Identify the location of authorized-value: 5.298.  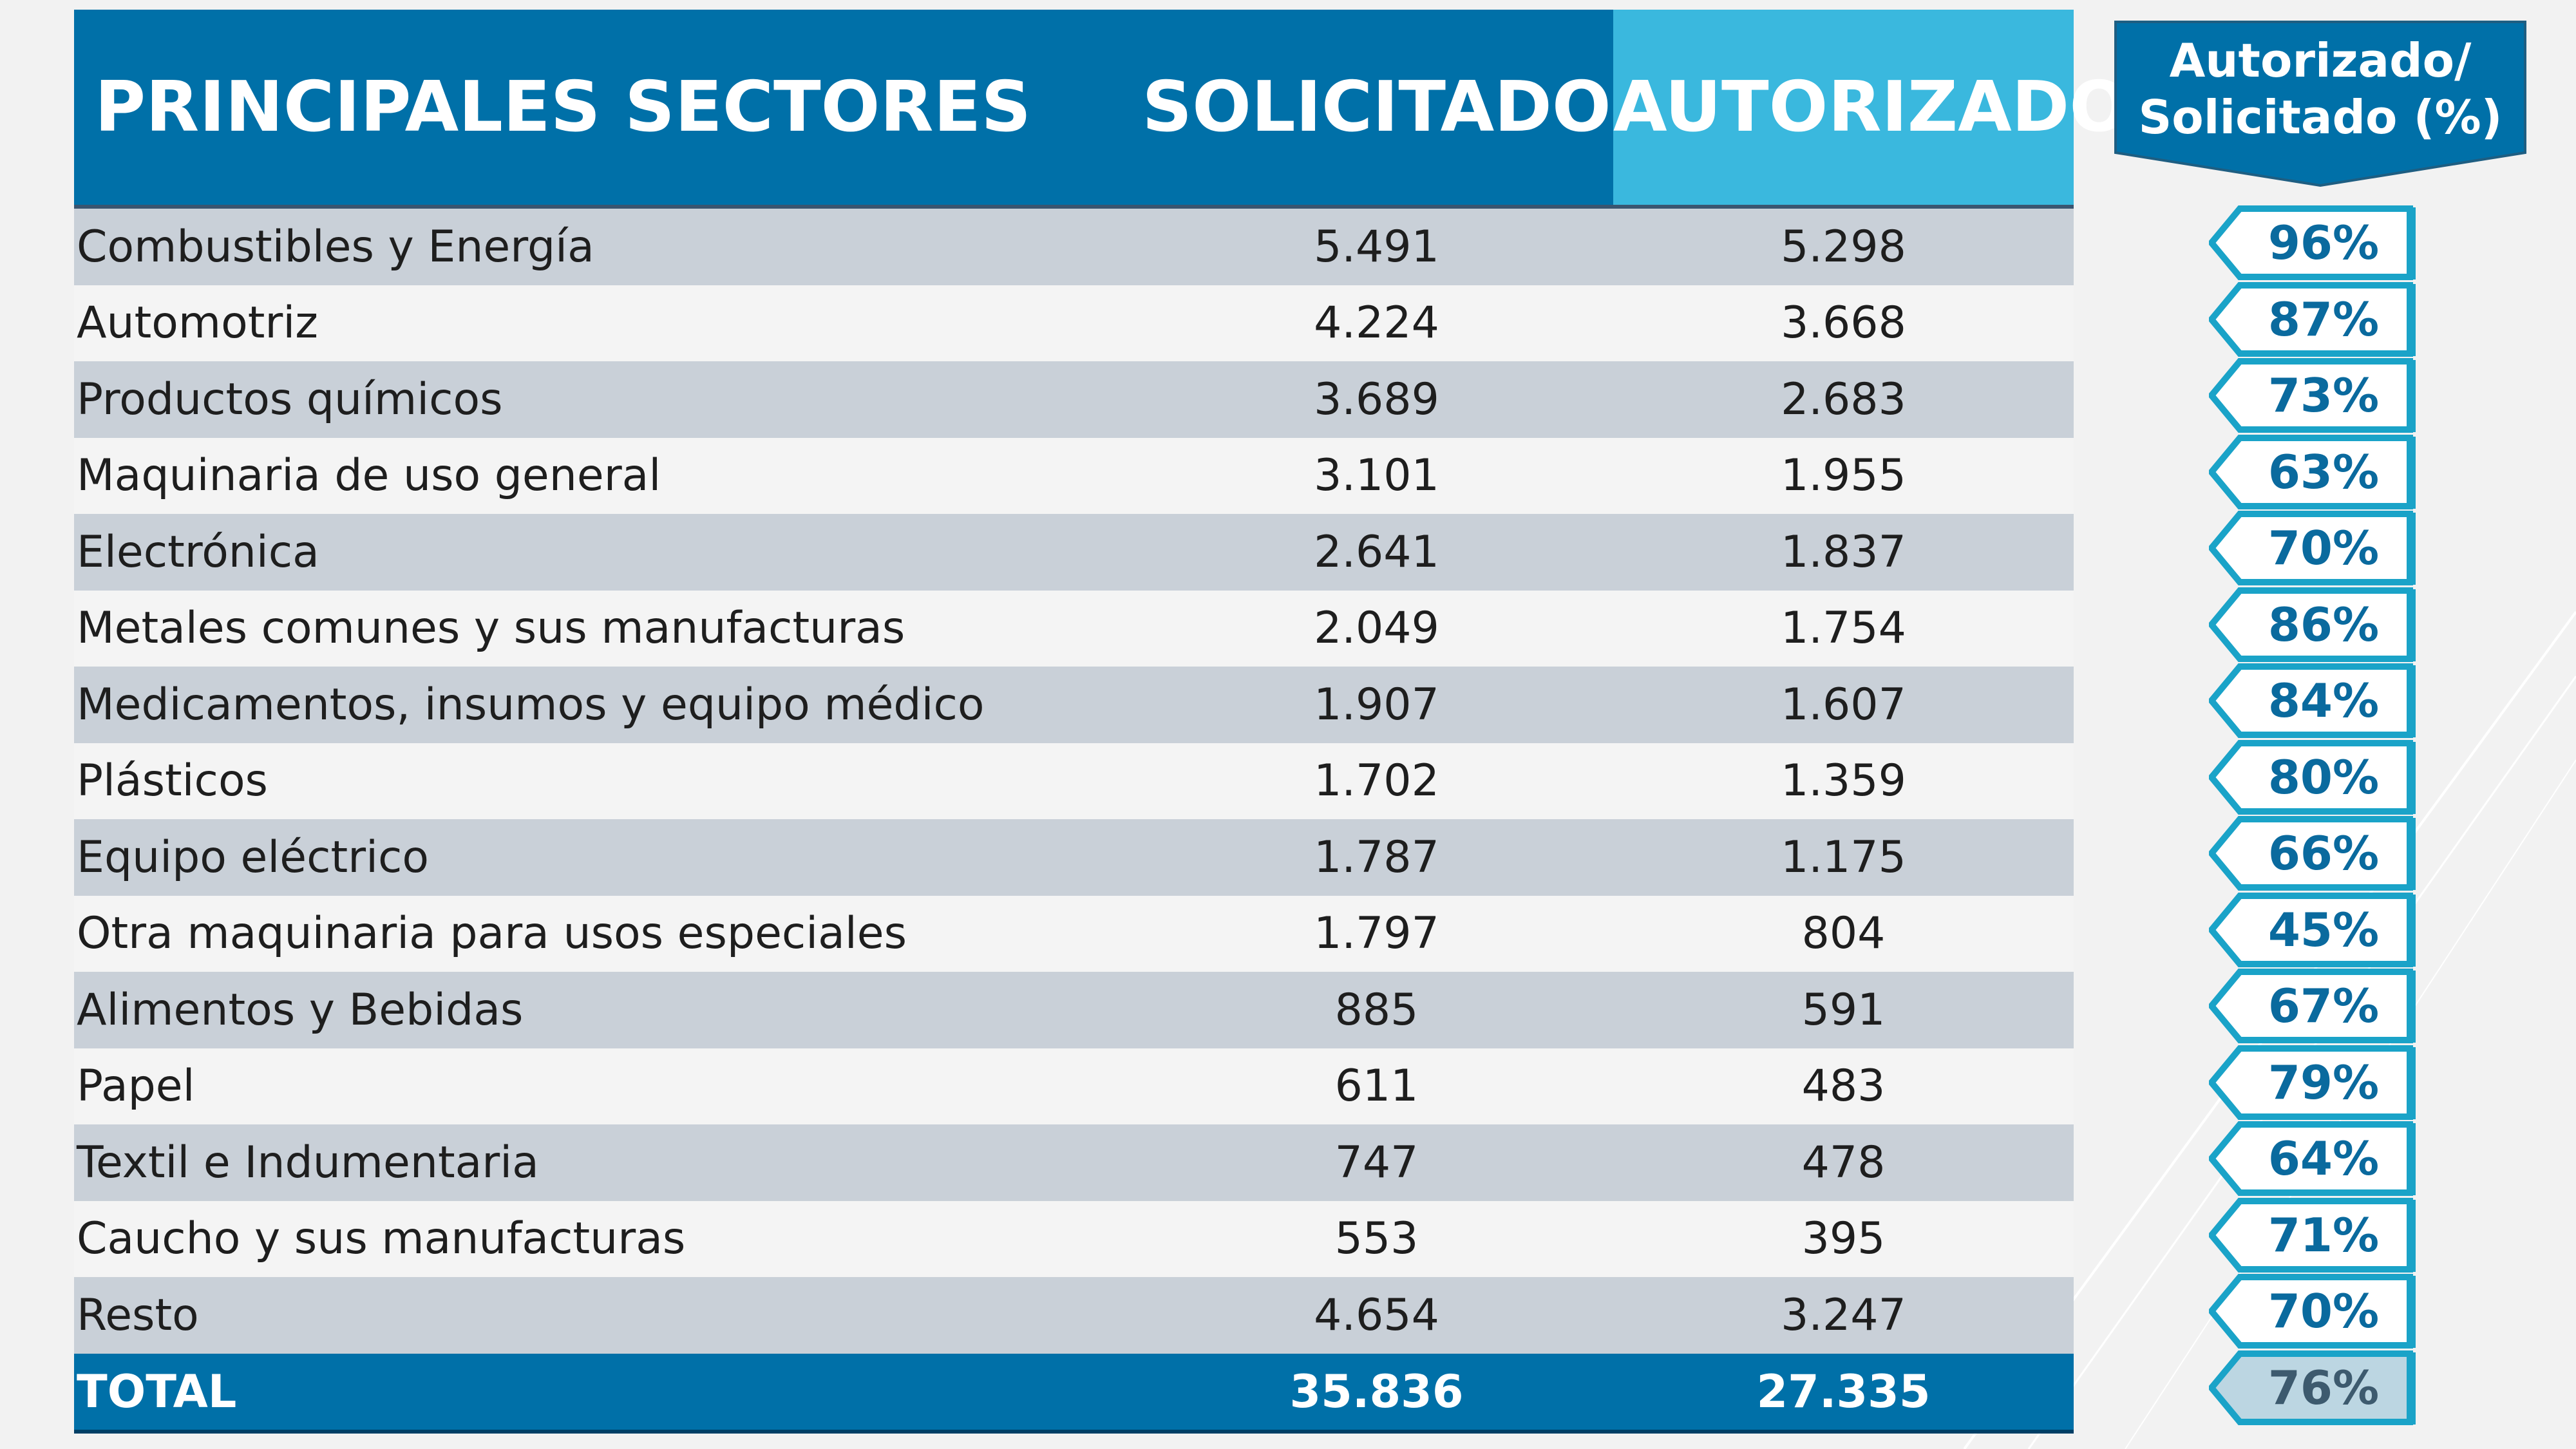
(1843, 245).